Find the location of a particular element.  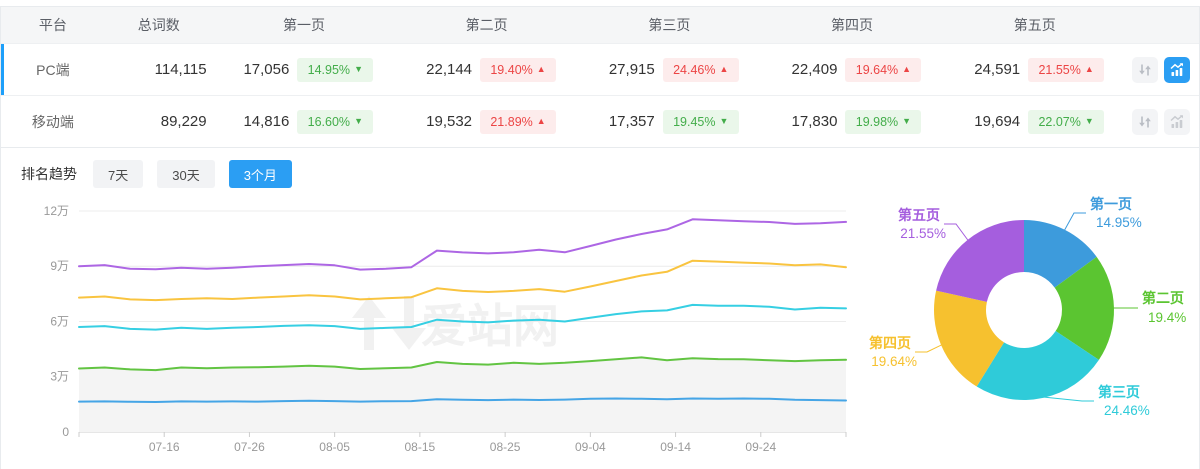

donut-slice-第三页 is located at coordinates (1037, 365).